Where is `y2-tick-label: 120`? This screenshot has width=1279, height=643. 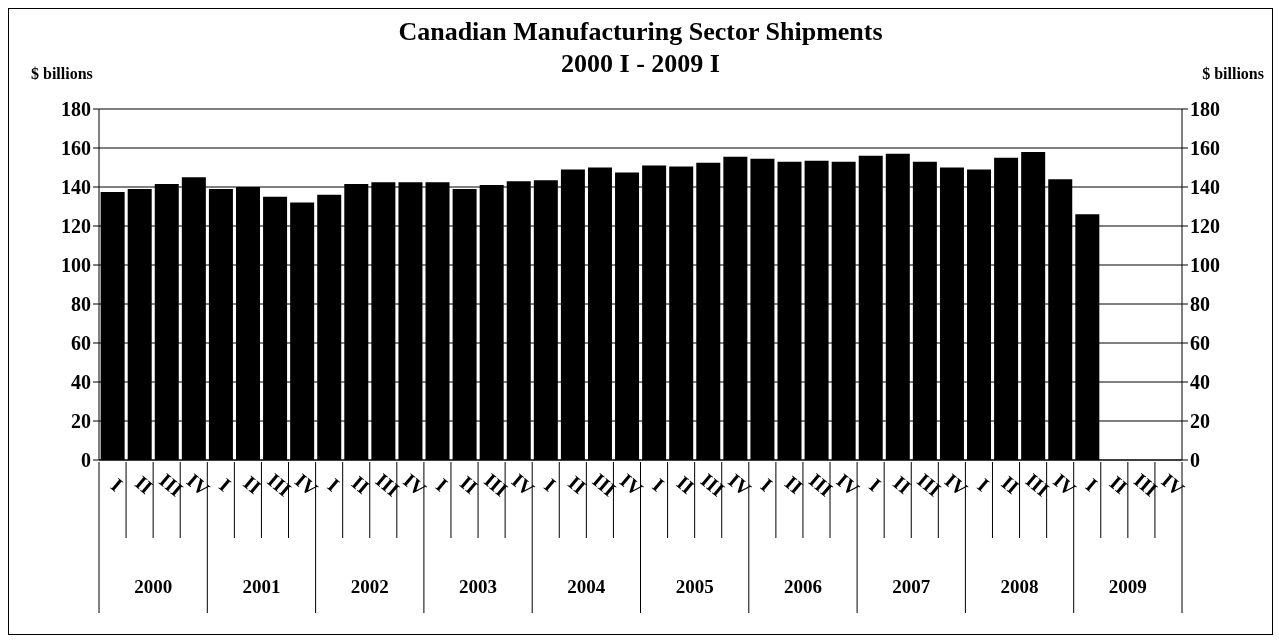 y2-tick-label: 120 is located at coordinates (1205, 226).